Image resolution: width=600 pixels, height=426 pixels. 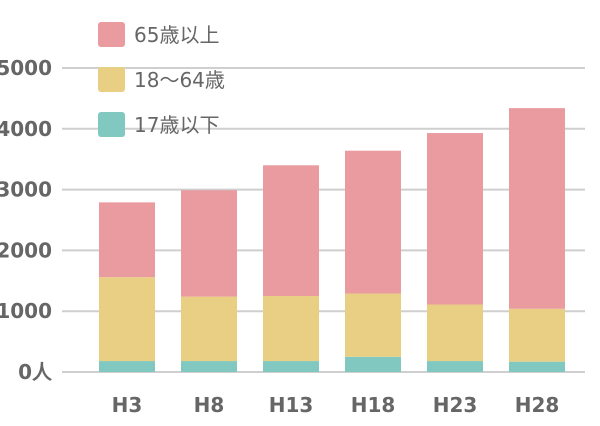 What do you see at coordinates (537, 405) in the screenshot?
I see `x-category-label: H28` at bounding box center [537, 405].